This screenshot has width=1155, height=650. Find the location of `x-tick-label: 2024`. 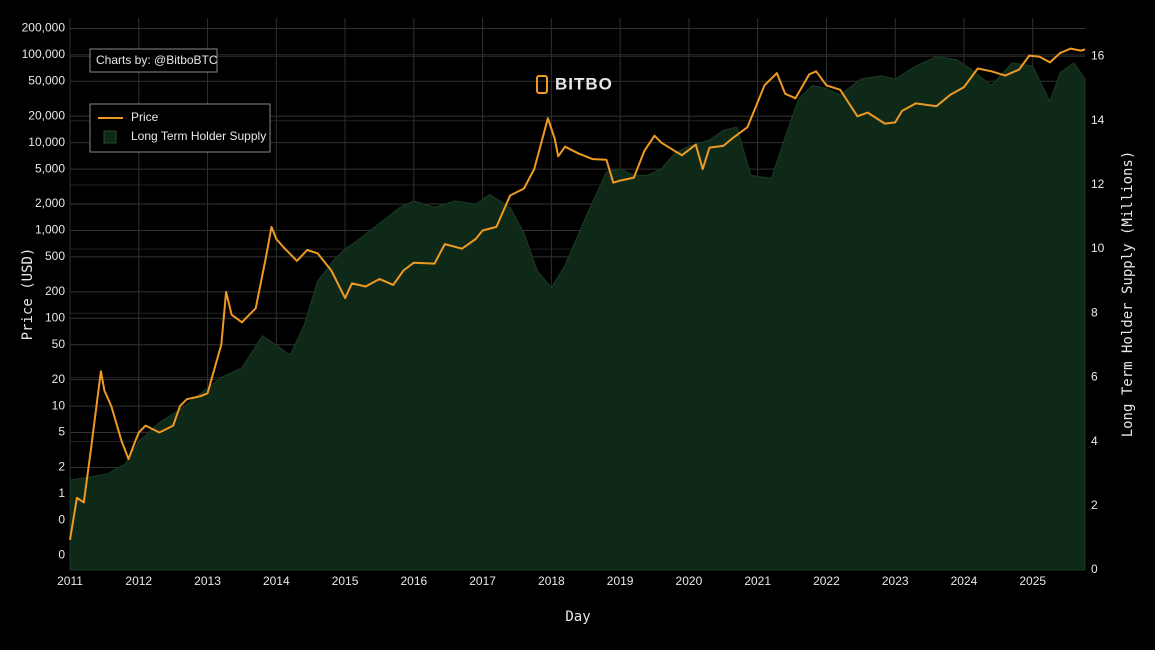

x-tick-label: 2024 is located at coordinates (964, 581).